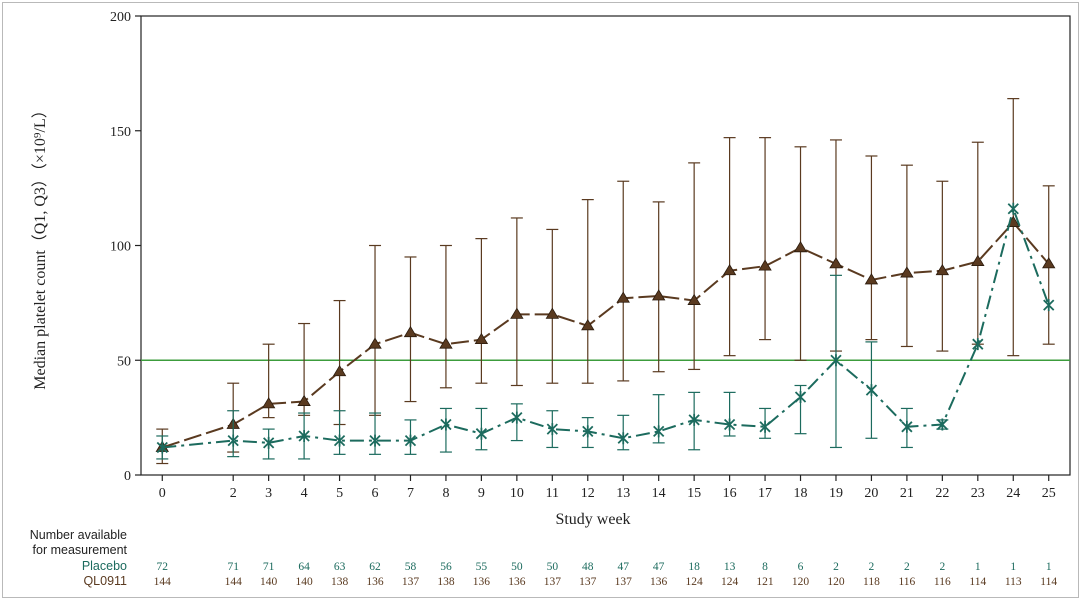 The width and height of the screenshot is (1083, 602). I want to click on table-cell: 6, so click(801, 567).